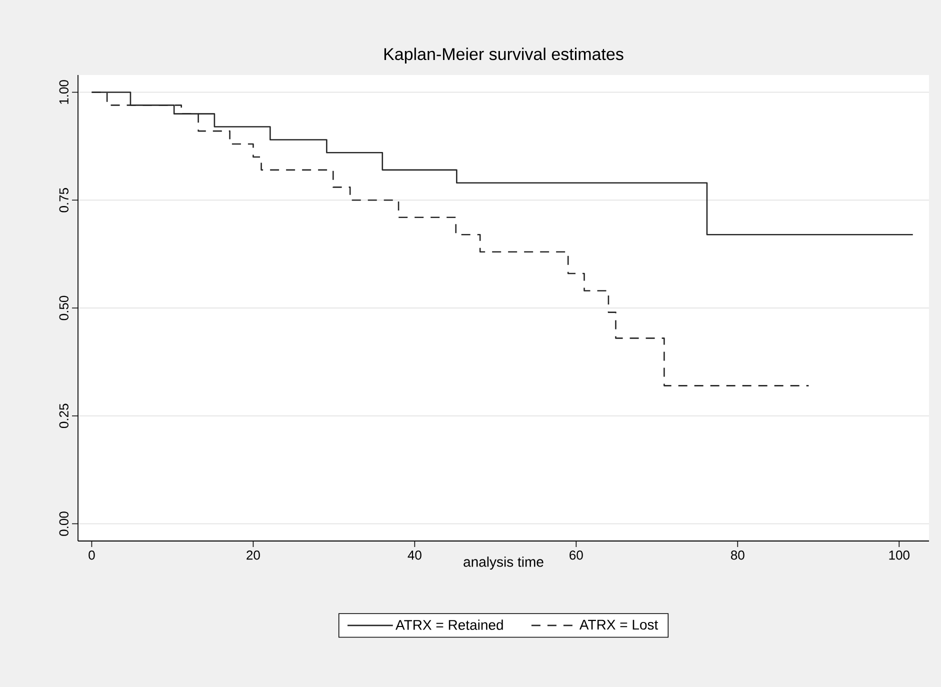  What do you see at coordinates (91, 555) in the screenshot?
I see `x-tick-label: 0` at bounding box center [91, 555].